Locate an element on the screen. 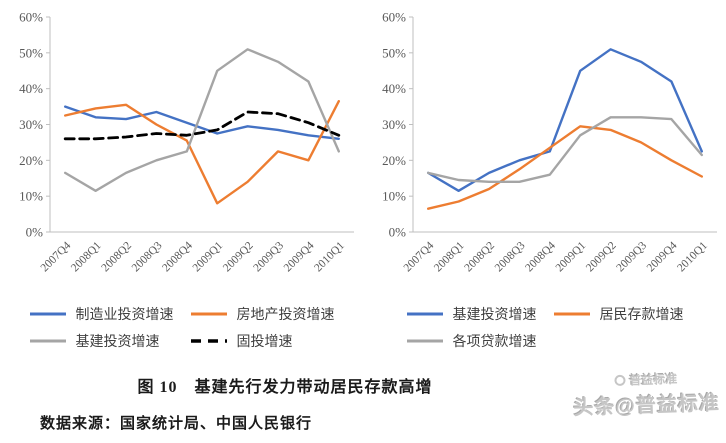 The width and height of the screenshot is (726, 443). legend-item: 房地产投资增速 is located at coordinates (262, 314).